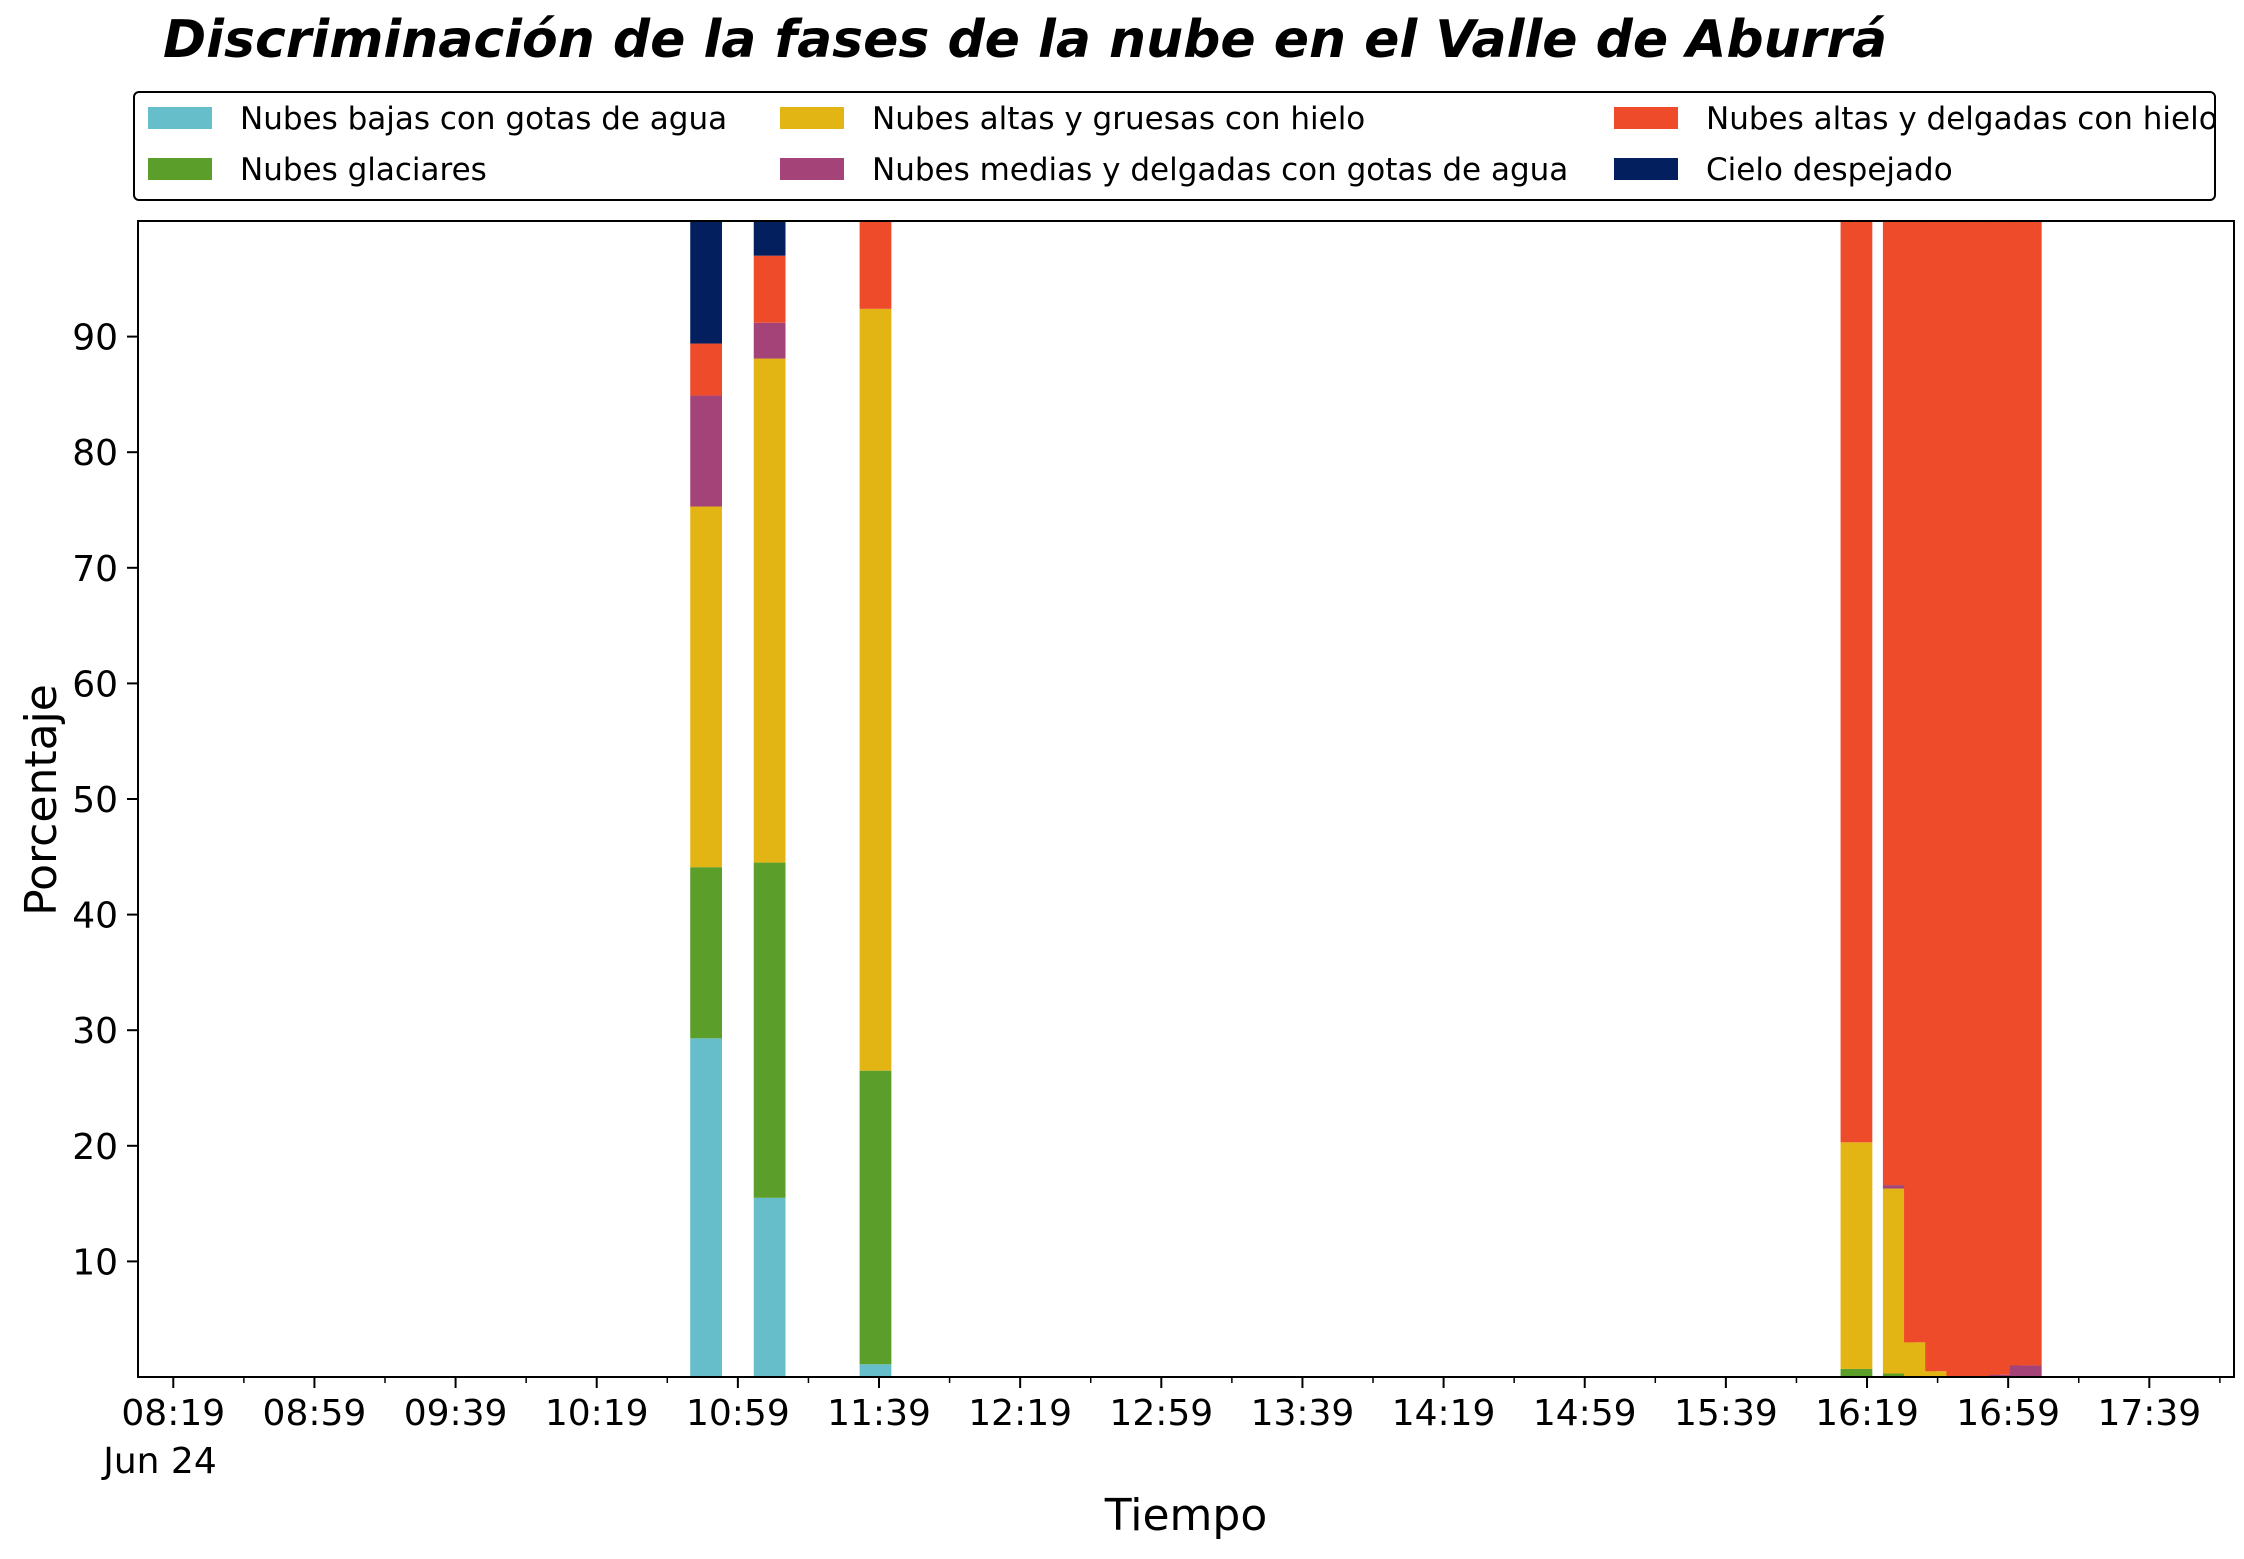 The height and width of the screenshot is (1559, 2244). I want to click on y-tick-label-20: 20, so click(95, 1147).